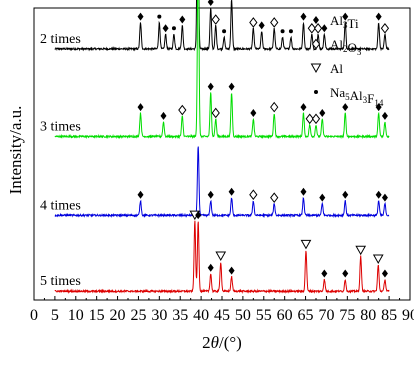 This screenshot has width=414, height=369. What do you see at coordinates (285, 315) in the screenshot?
I see `x-tick-label: 60` at bounding box center [285, 315].